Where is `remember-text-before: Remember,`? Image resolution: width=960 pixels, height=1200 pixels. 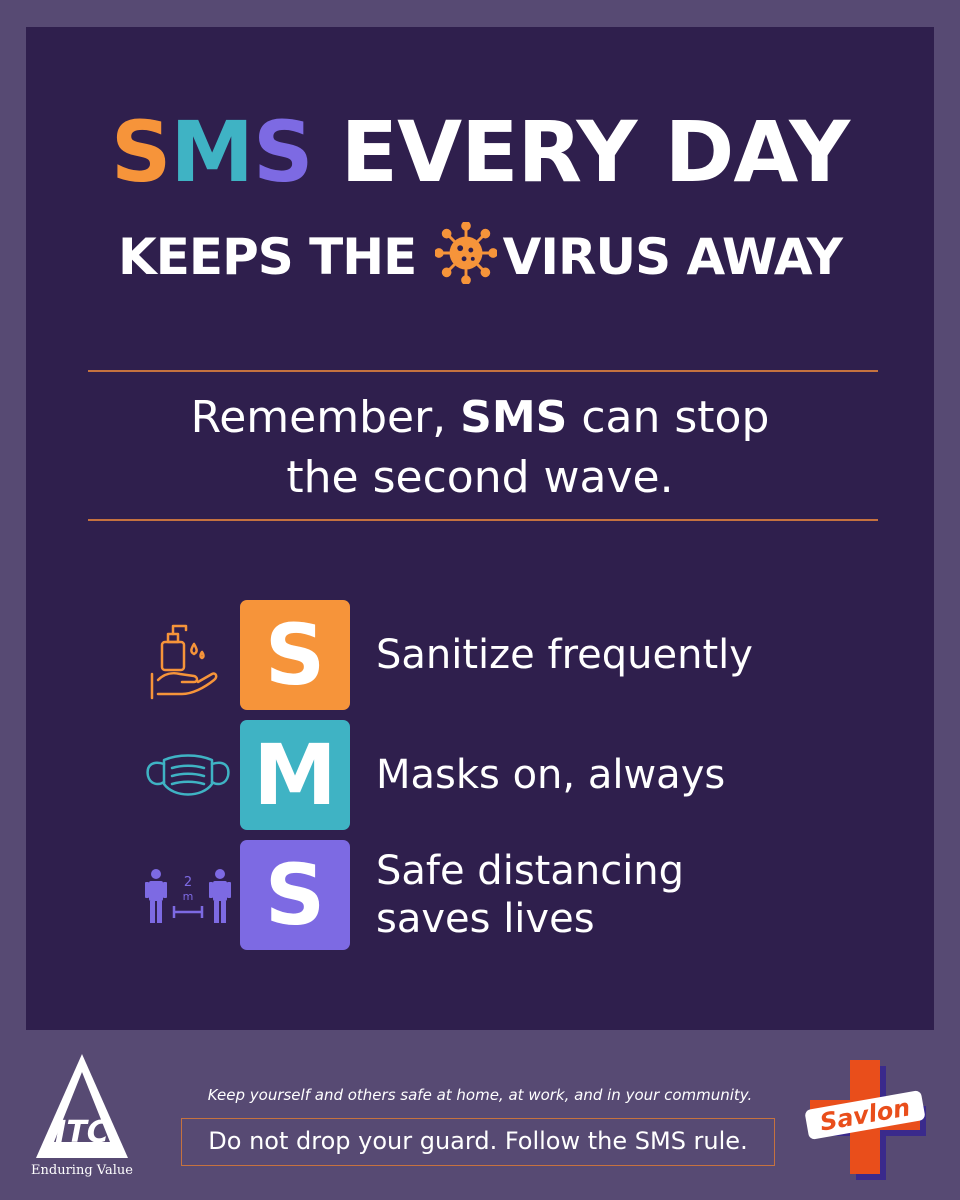
remember-text-before: Remember, is located at coordinates (325, 417).